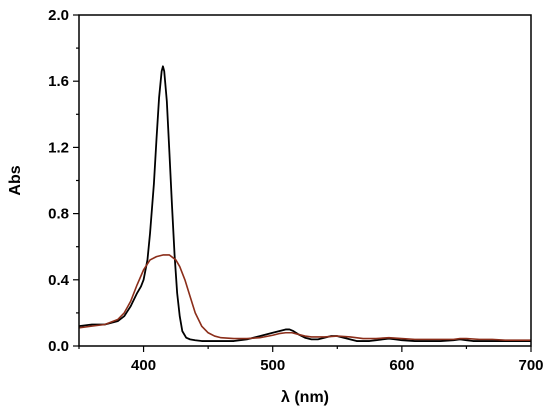  Describe the element at coordinates (58, 346) in the screenshot. I see `y-tick-label: 0.0` at that location.